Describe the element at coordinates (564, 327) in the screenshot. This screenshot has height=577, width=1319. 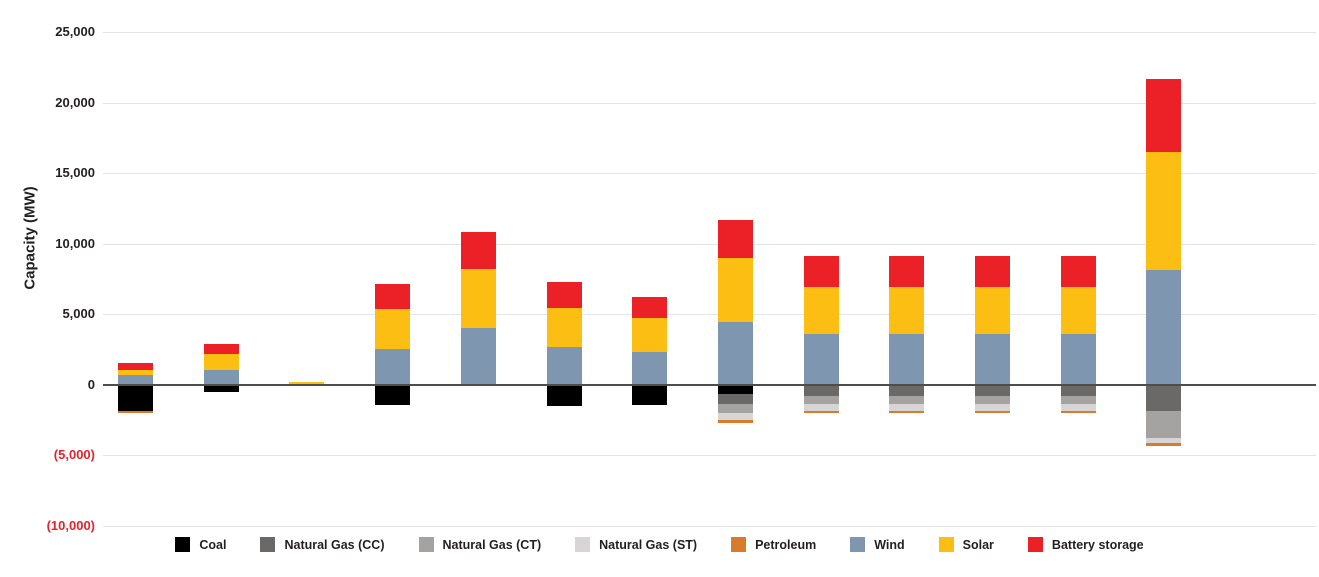
I see `bar-6-solar` at that location.